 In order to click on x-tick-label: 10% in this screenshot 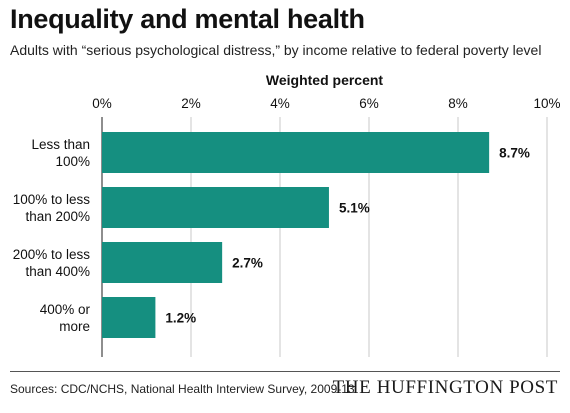, I will do `click(546, 103)`.